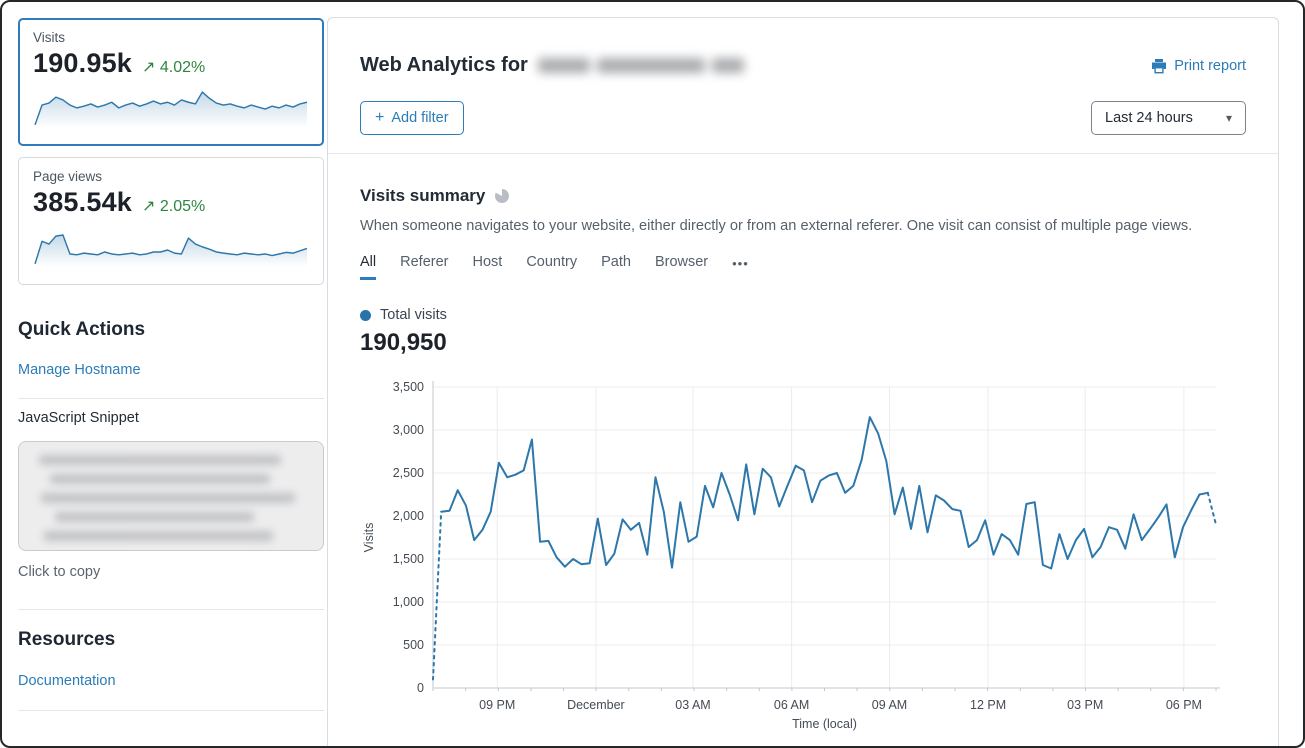 Image resolution: width=1305 pixels, height=748 pixels. What do you see at coordinates (412, 118) in the screenshot?
I see `add-filter-button: + Add filter` at bounding box center [412, 118].